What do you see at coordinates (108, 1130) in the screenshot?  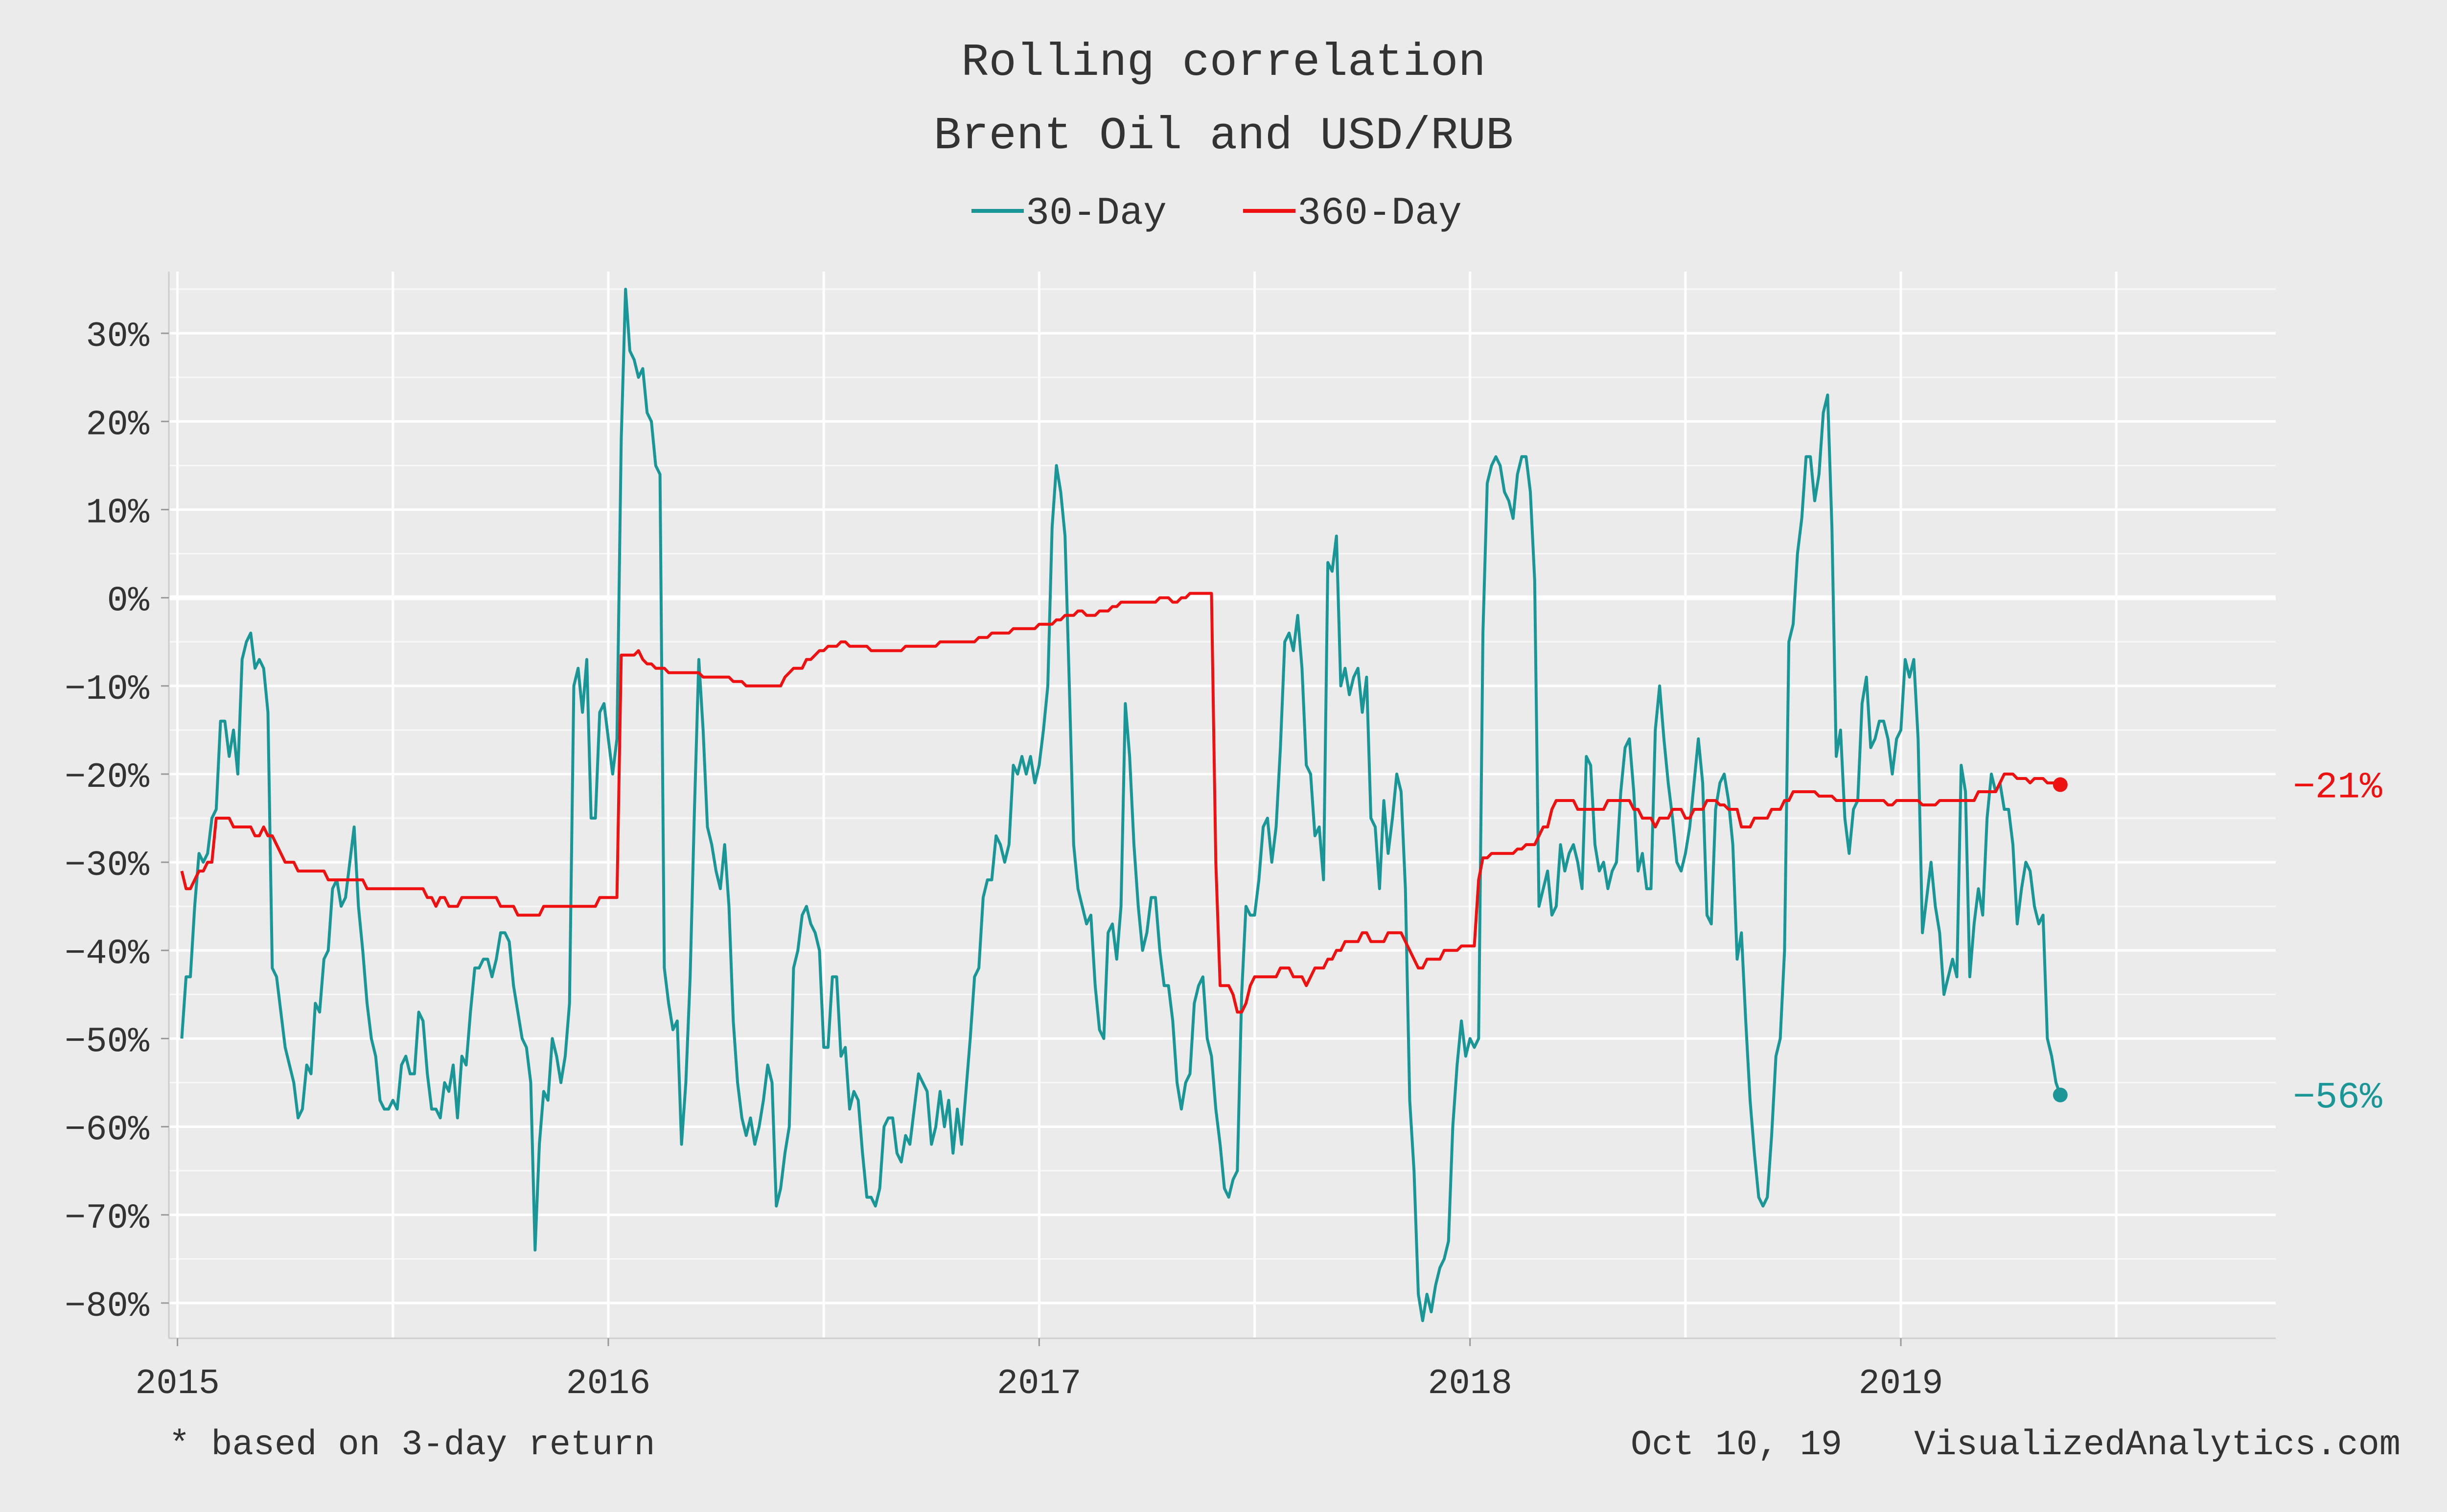 I see `y-tick-label: −60%` at bounding box center [108, 1130].